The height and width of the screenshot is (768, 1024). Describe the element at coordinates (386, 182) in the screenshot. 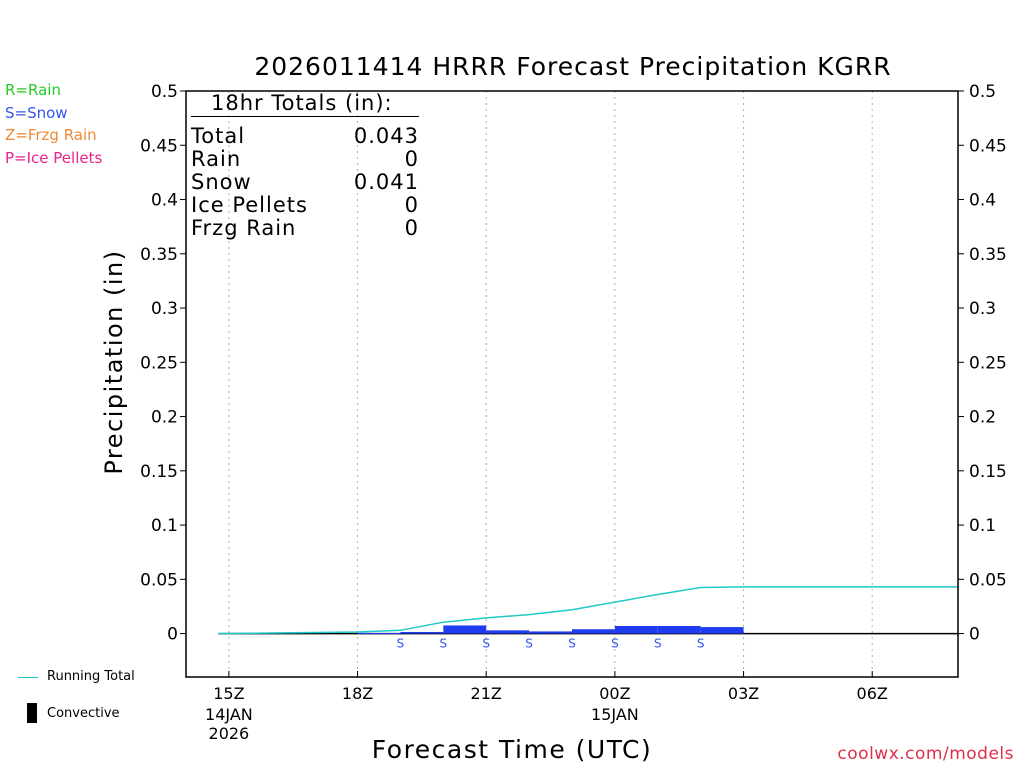

I see `totals-row-value: 0.041` at that location.